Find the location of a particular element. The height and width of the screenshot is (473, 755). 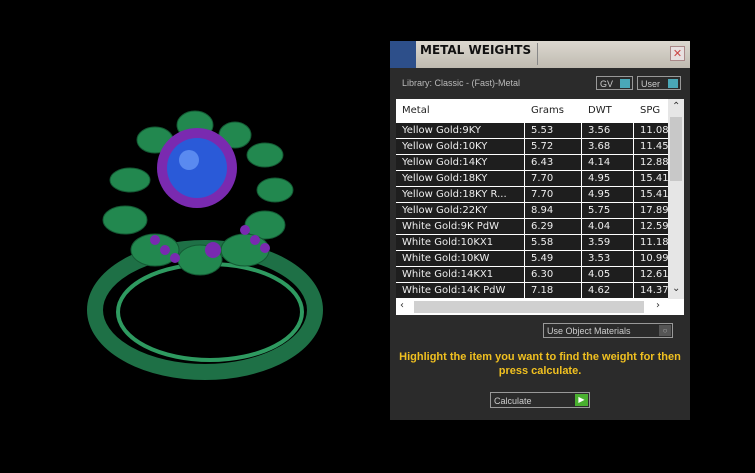

table-row: Yellow Gold:10KY 5.72 3.68 11.45 is located at coordinates (532, 146).